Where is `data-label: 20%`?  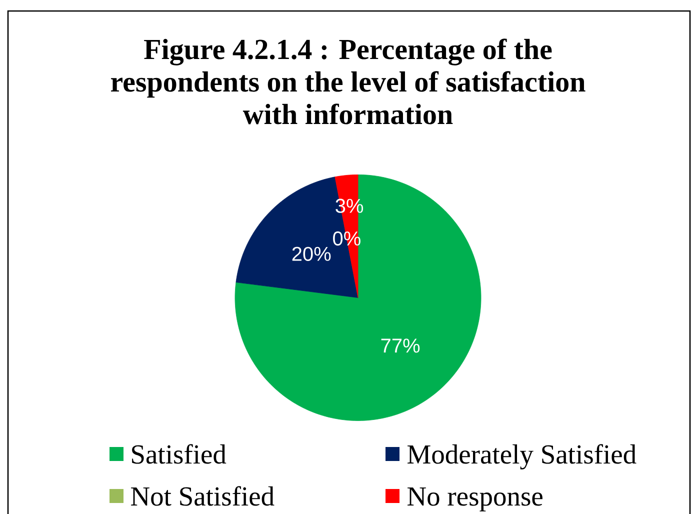
data-label: 20% is located at coordinates (311, 253).